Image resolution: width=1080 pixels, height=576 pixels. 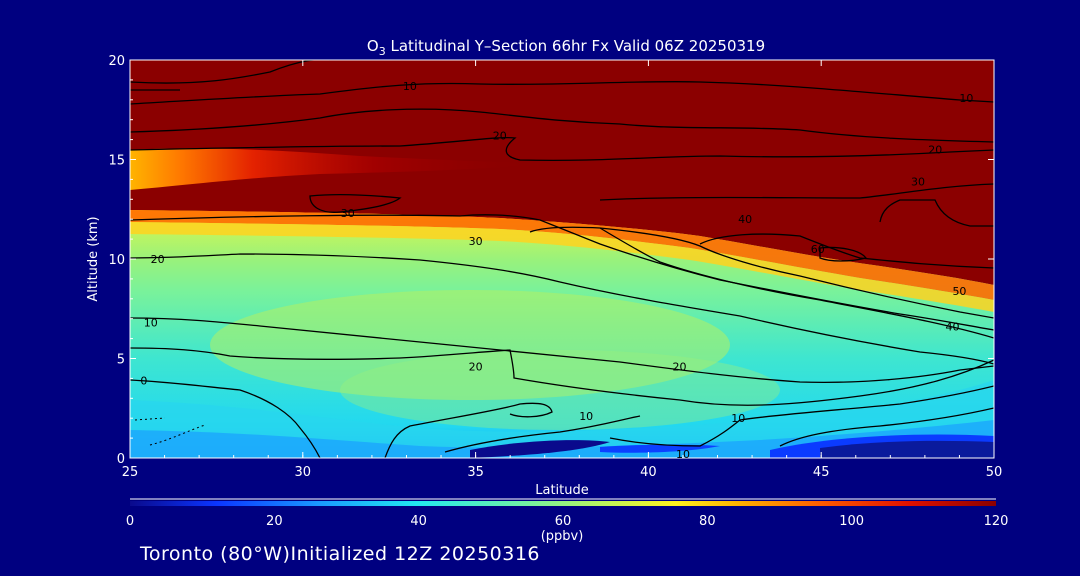 What do you see at coordinates (121, 459) in the screenshot?
I see `y-tick-label: 0` at bounding box center [121, 459].